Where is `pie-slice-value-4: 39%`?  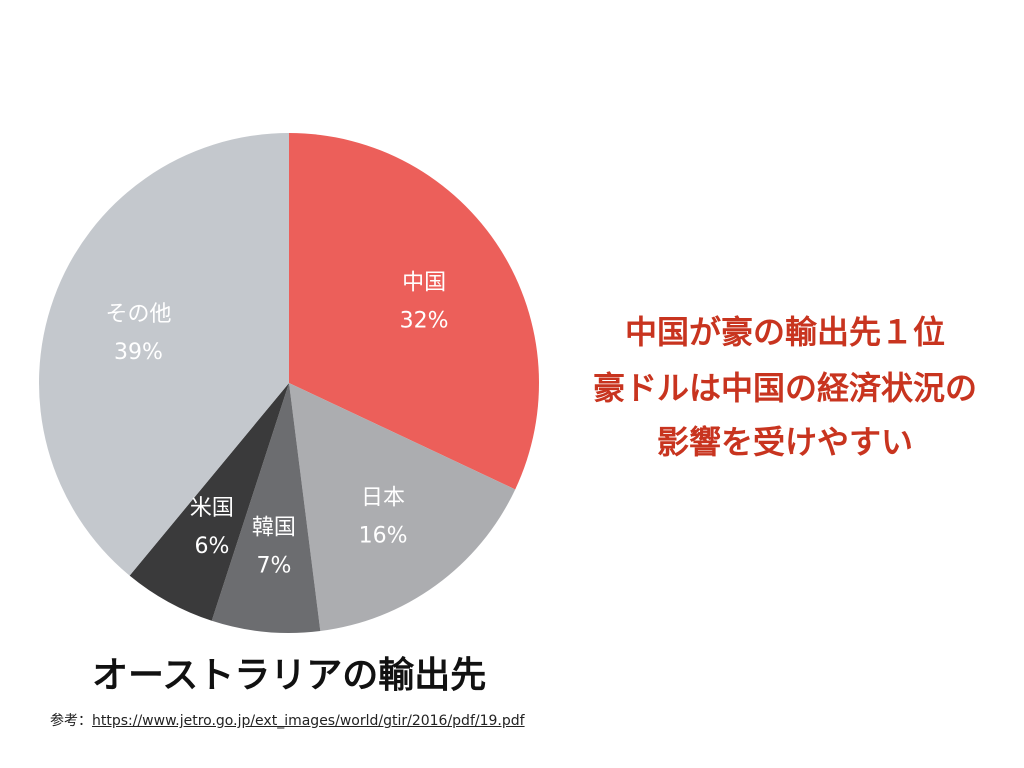 pie-slice-value-4: 39% is located at coordinates (138, 352).